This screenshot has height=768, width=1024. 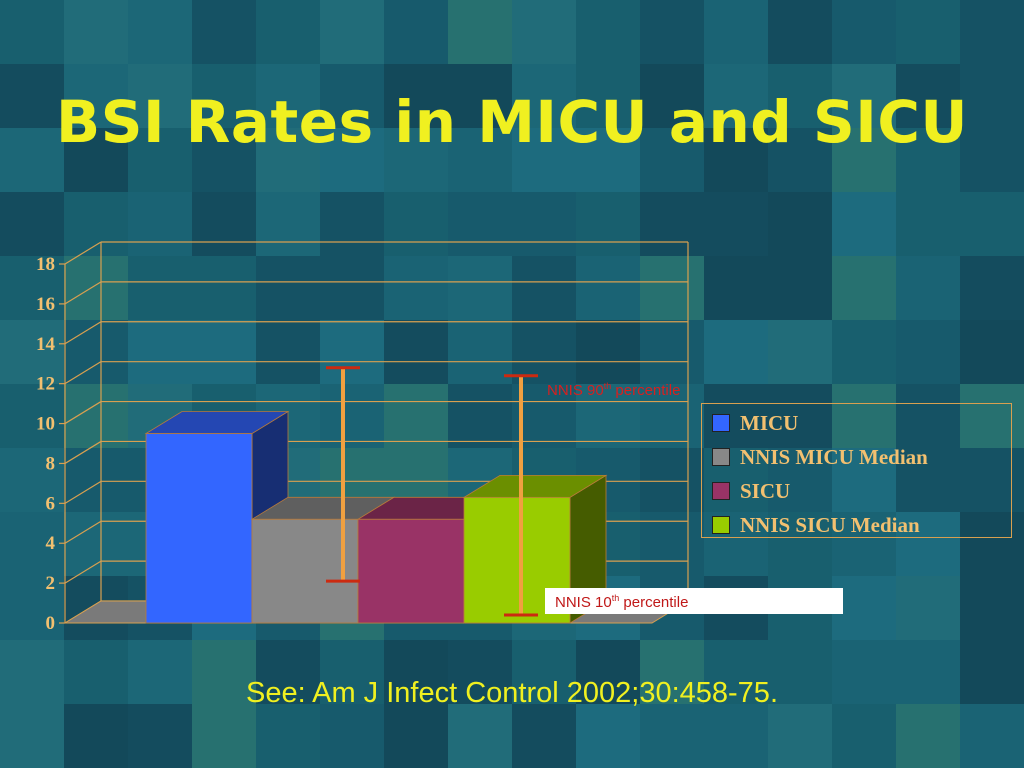 I want to click on legend-item-nnis-micu-median: NNIS MICU Median, so click(x=820, y=457).